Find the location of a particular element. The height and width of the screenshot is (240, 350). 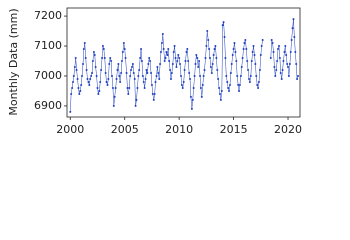

x-tick-label: 2010 is located at coordinates (179, 129).